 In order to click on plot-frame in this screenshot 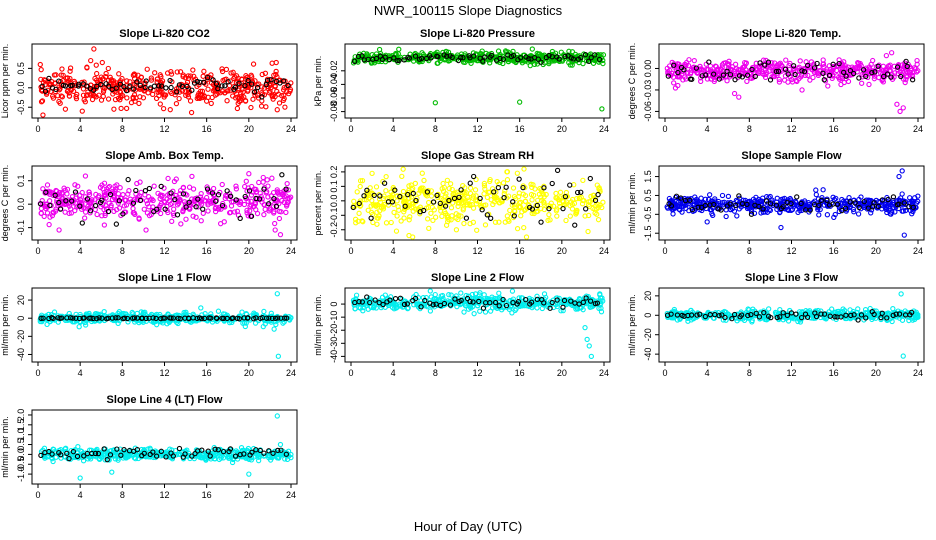, I will do `click(791, 325)`.